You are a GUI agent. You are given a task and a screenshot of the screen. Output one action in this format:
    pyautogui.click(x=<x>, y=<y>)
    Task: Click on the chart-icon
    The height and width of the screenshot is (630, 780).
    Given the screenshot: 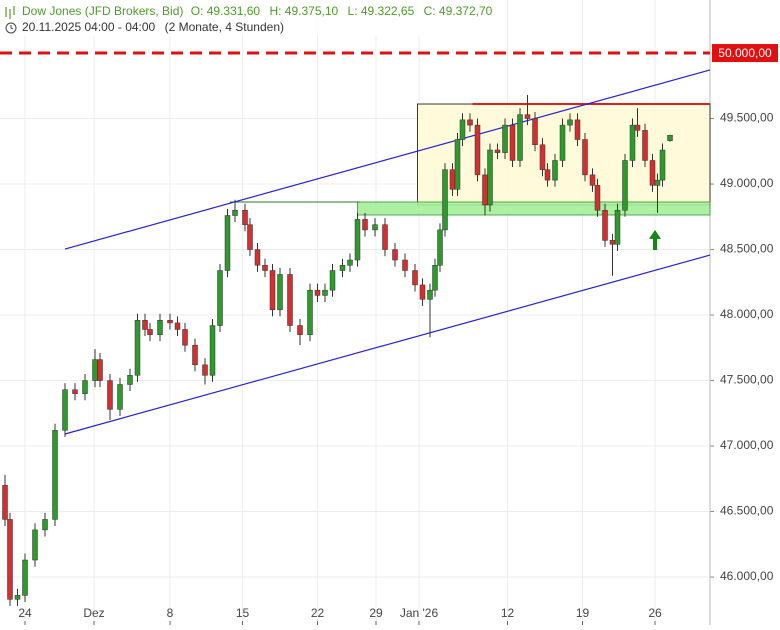 What is the action you would take?
    pyautogui.click(x=10, y=12)
    